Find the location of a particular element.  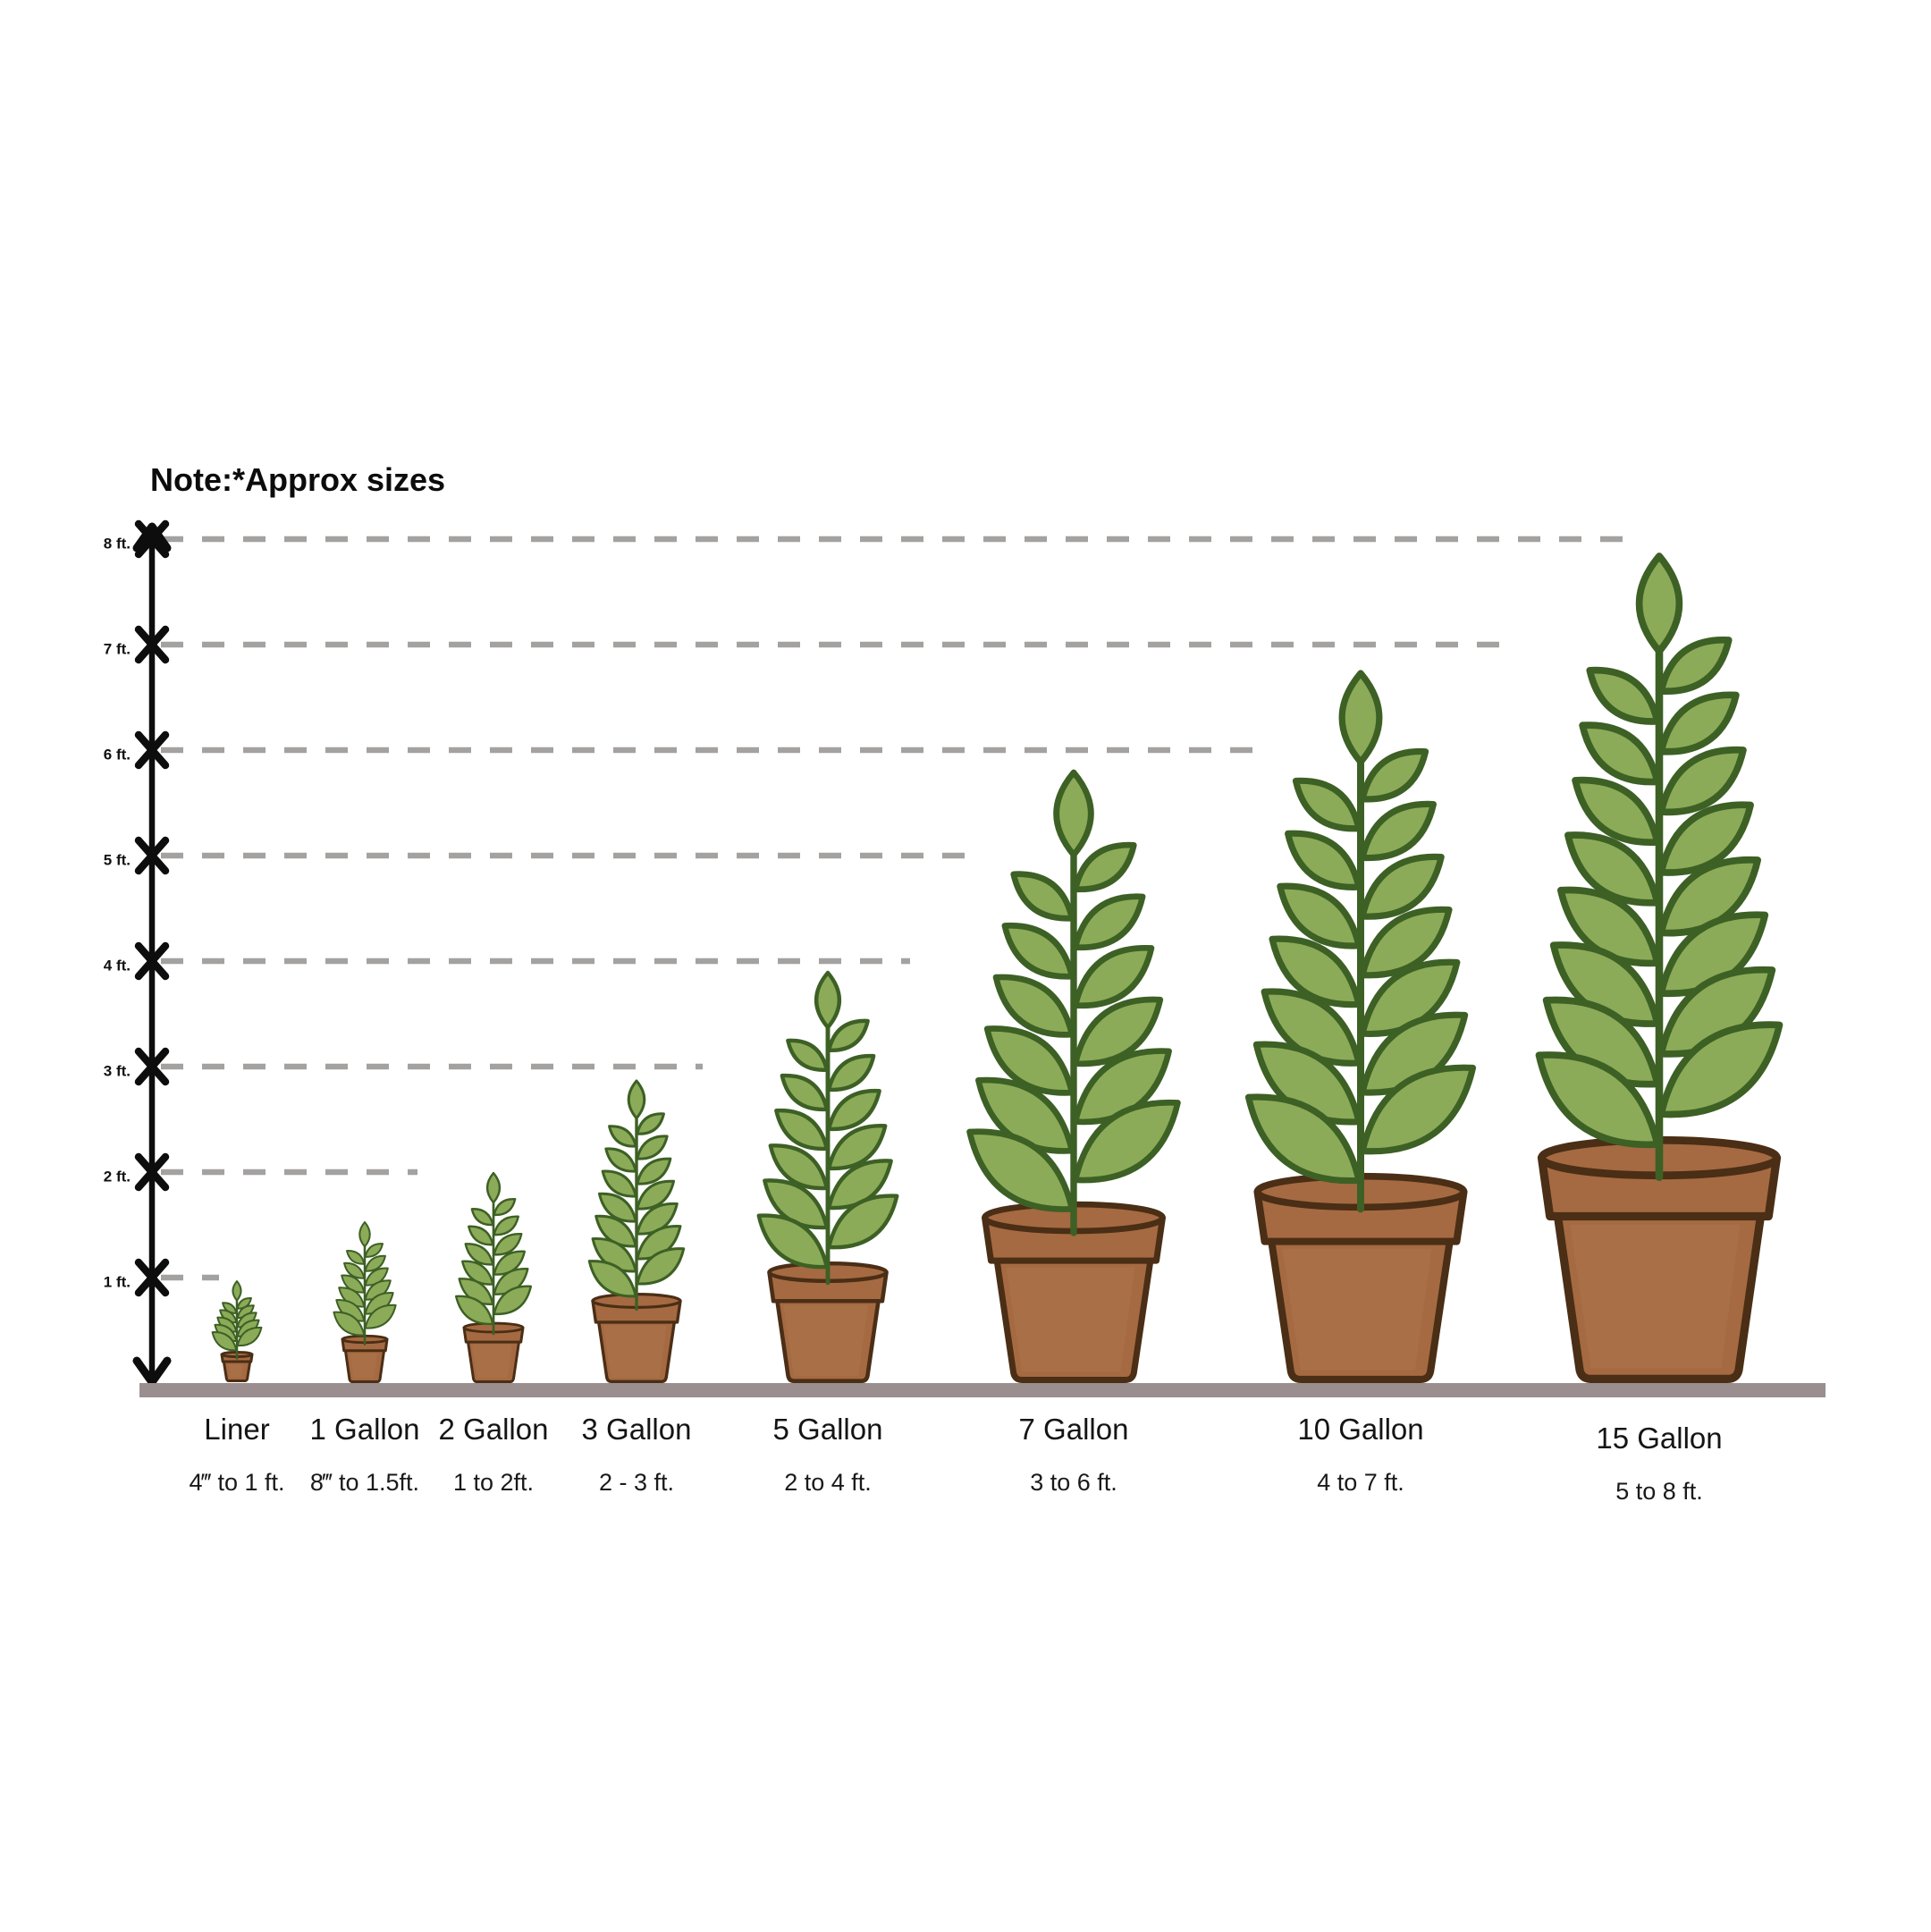

tick-label-4-ft: 4 ft. is located at coordinates (117, 965).